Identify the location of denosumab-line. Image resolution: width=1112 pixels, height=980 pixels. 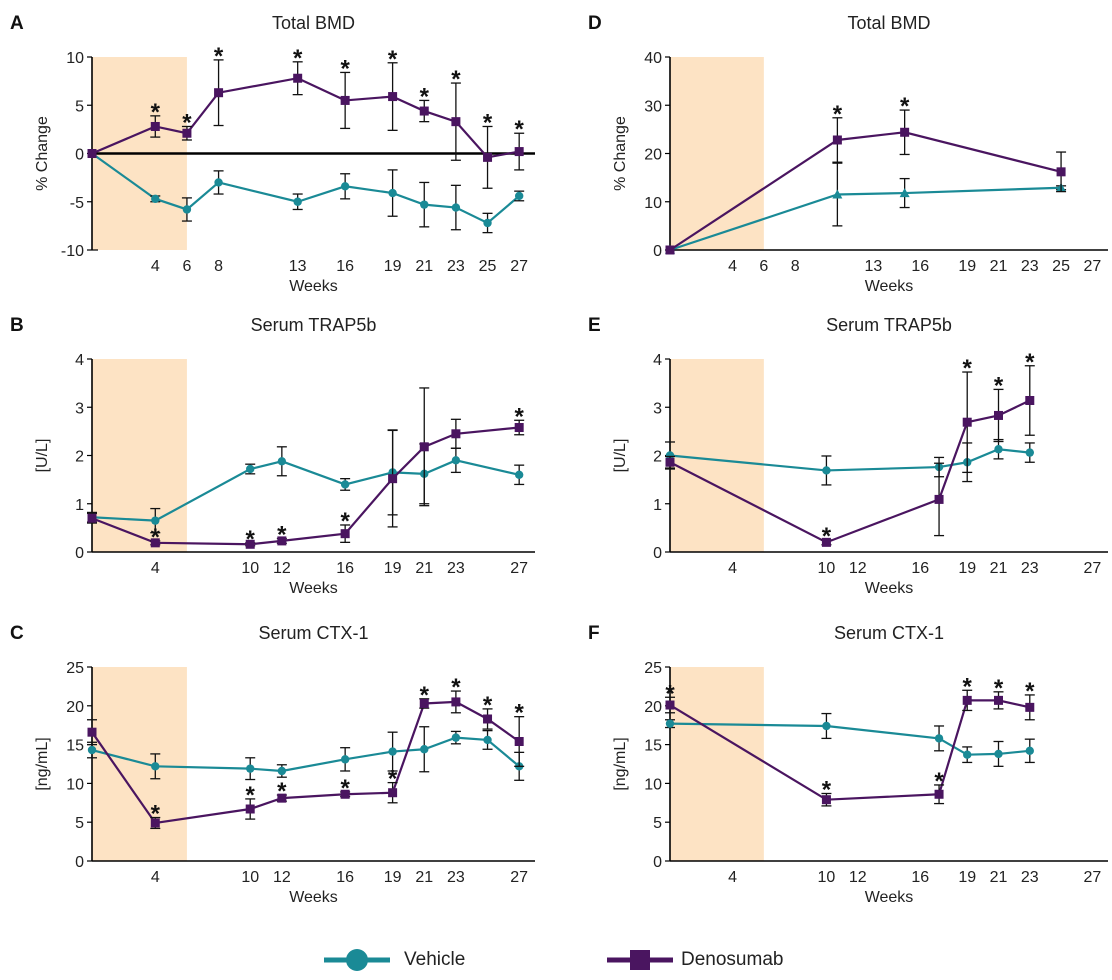
(850, 471).